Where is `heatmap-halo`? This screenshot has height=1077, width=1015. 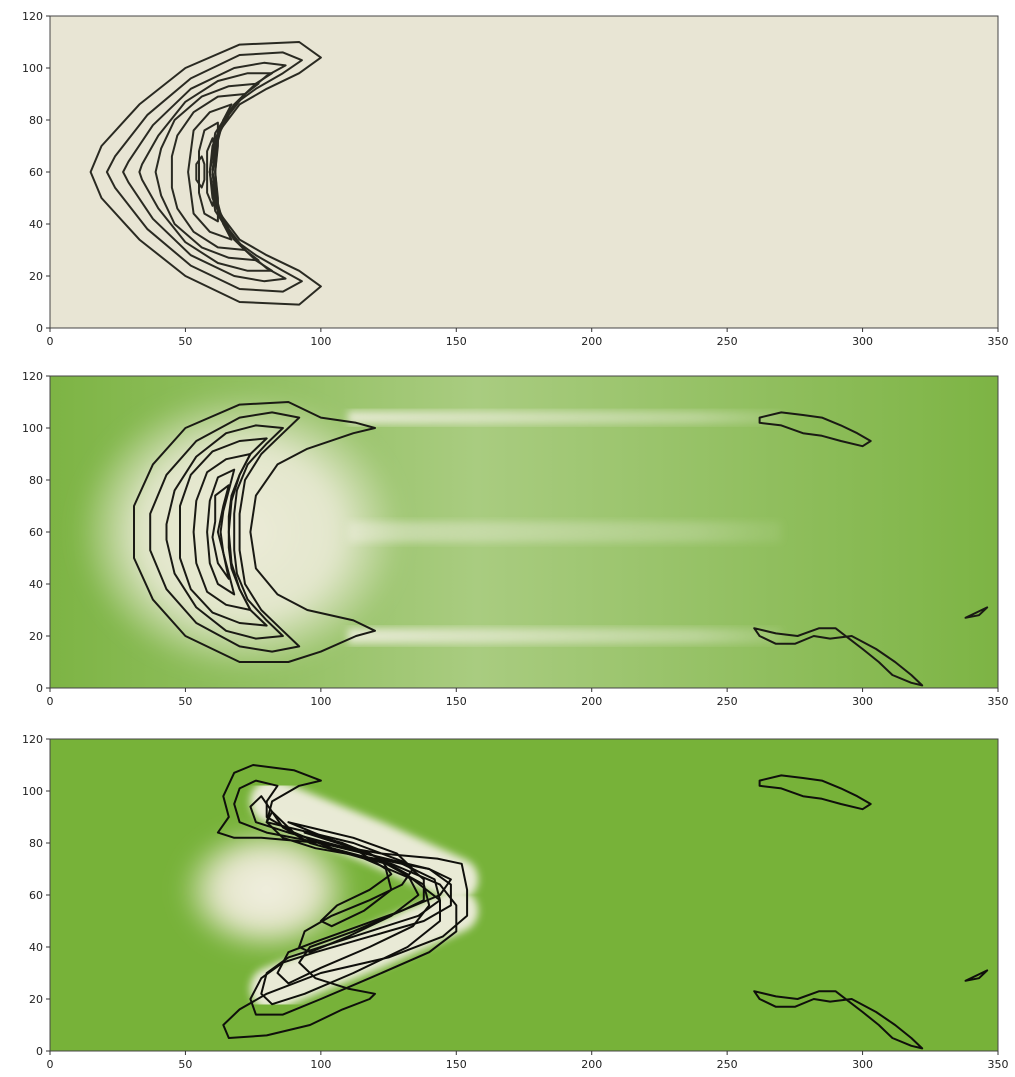 heatmap-halo is located at coordinates (266, 889).